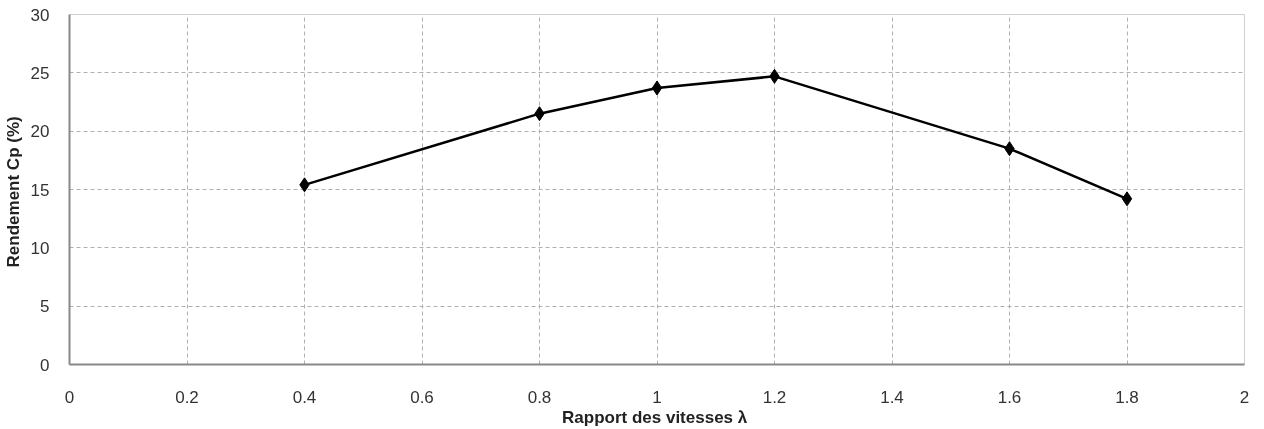  What do you see at coordinates (1127, 397) in the screenshot?
I see `x-tick-label: 1.8` at bounding box center [1127, 397].